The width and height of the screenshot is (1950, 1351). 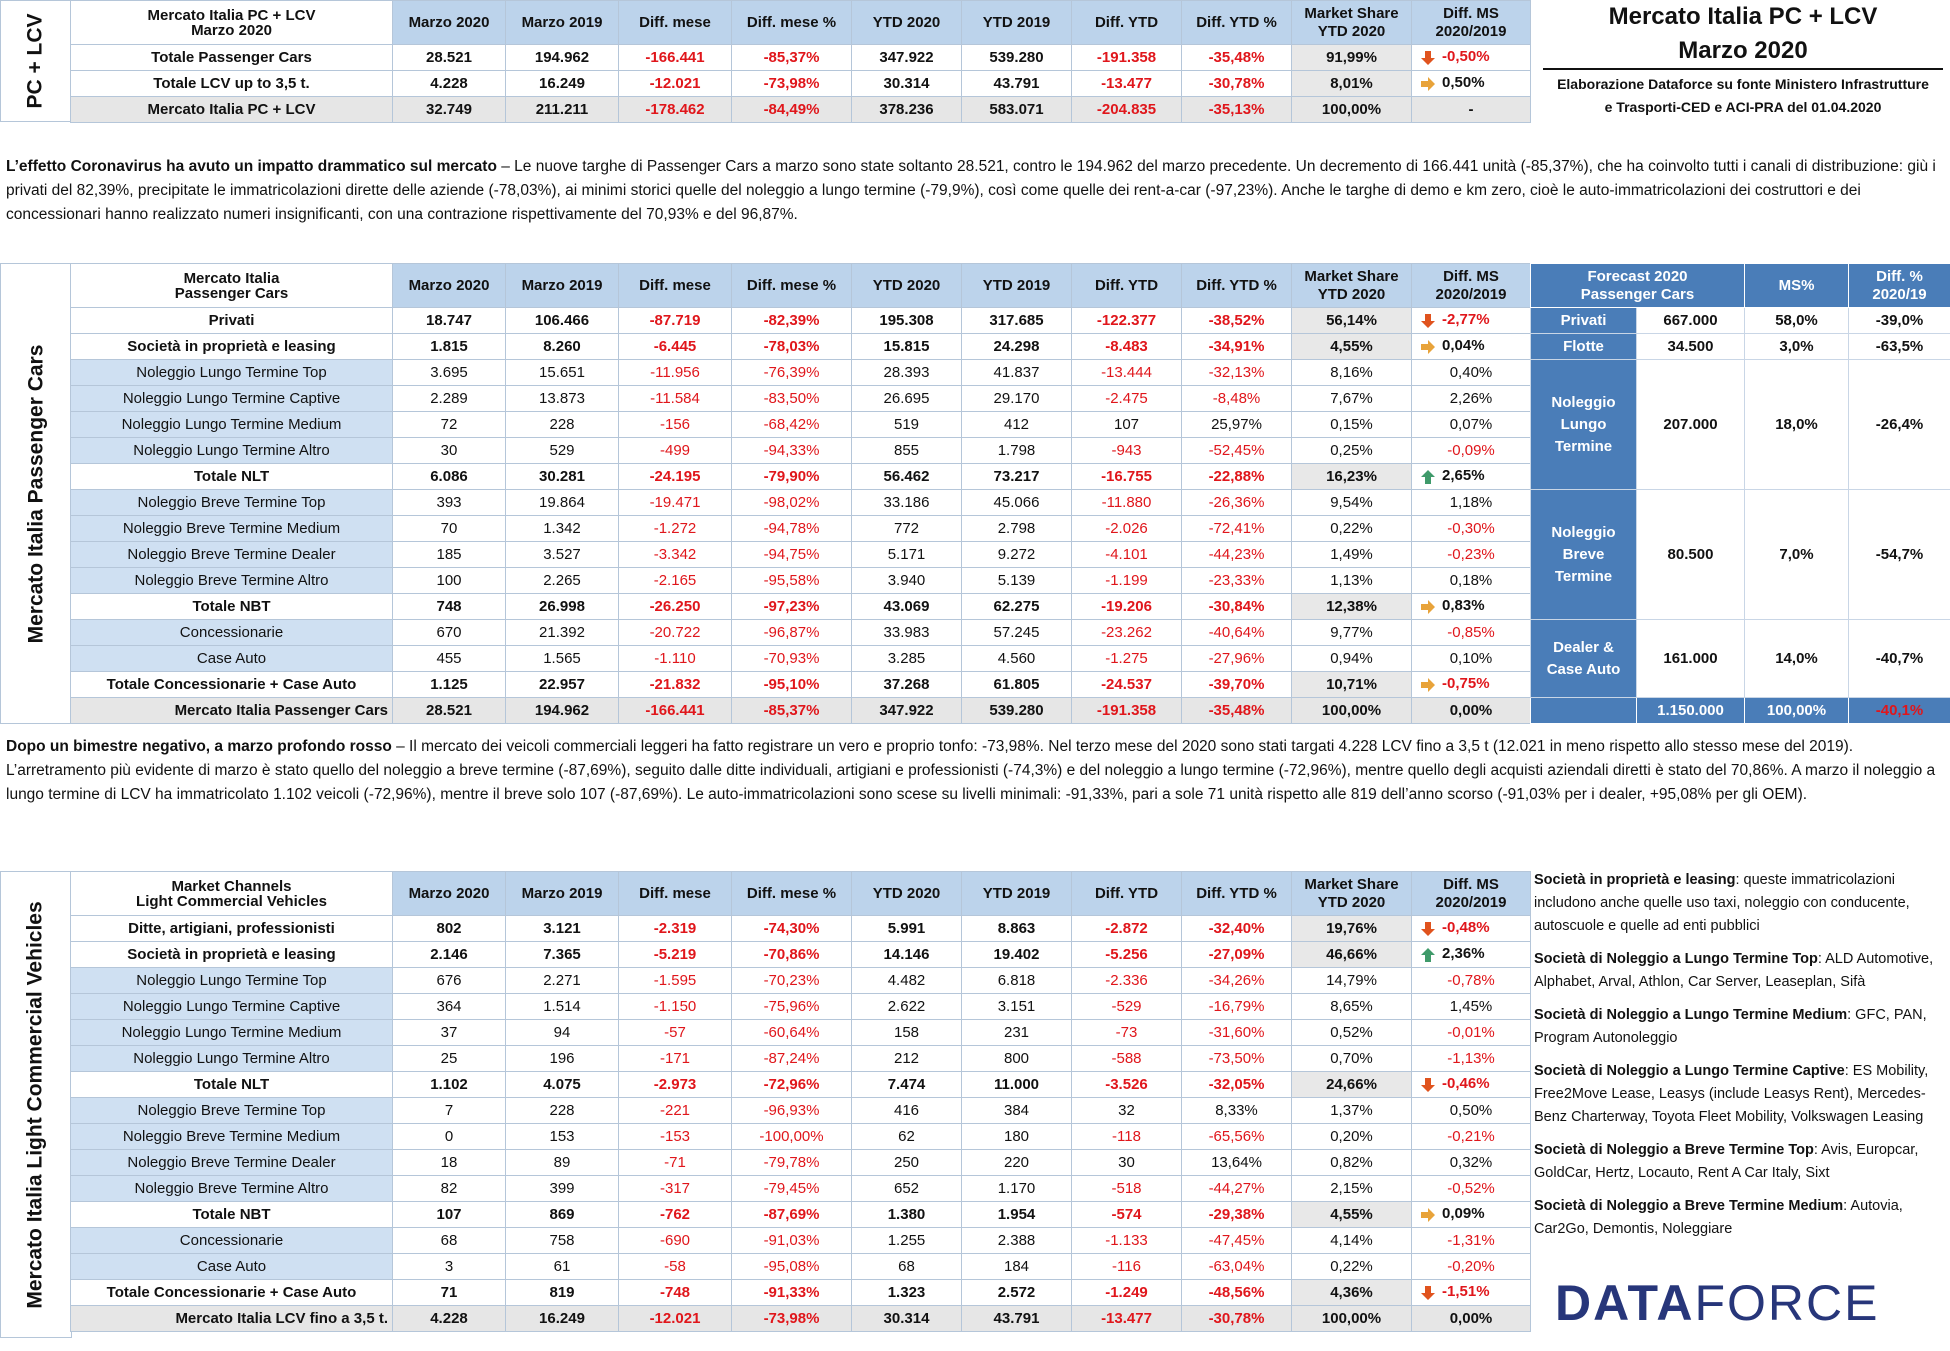 I want to click on table-cell: -27,96%, so click(x=1236, y=658).